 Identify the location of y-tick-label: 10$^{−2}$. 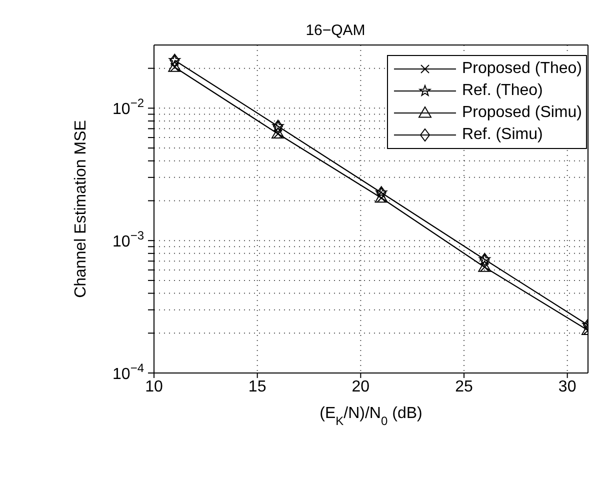
(128, 107).